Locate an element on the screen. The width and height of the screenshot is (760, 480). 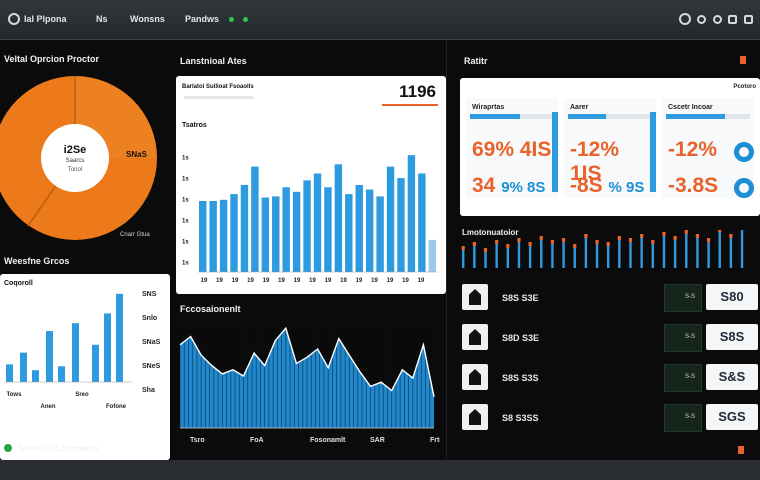
kpi-tile-1: Wiraprtas 69% 4IS 34 9% 8S is located at coordinates (512, 148).